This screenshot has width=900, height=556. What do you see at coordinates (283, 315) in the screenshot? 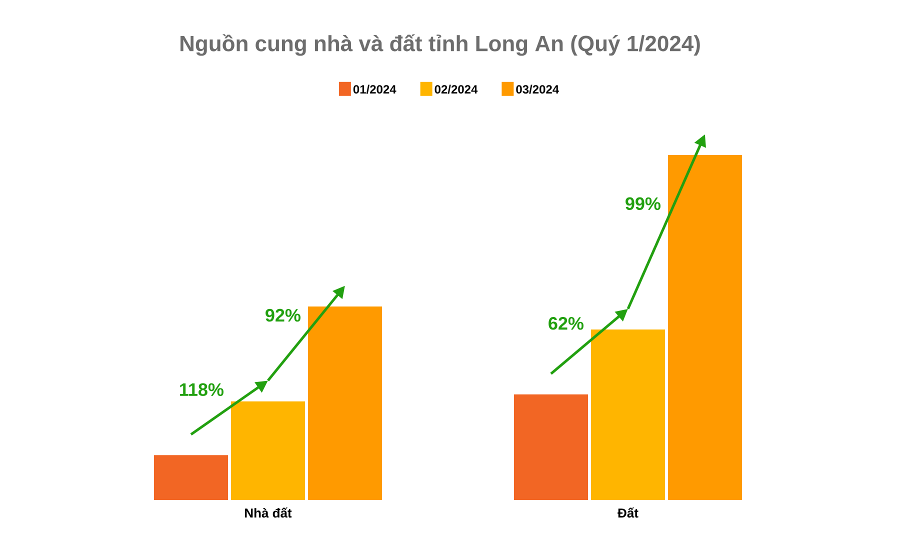
I see `annotation: 92%` at bounding box center [283, 315].